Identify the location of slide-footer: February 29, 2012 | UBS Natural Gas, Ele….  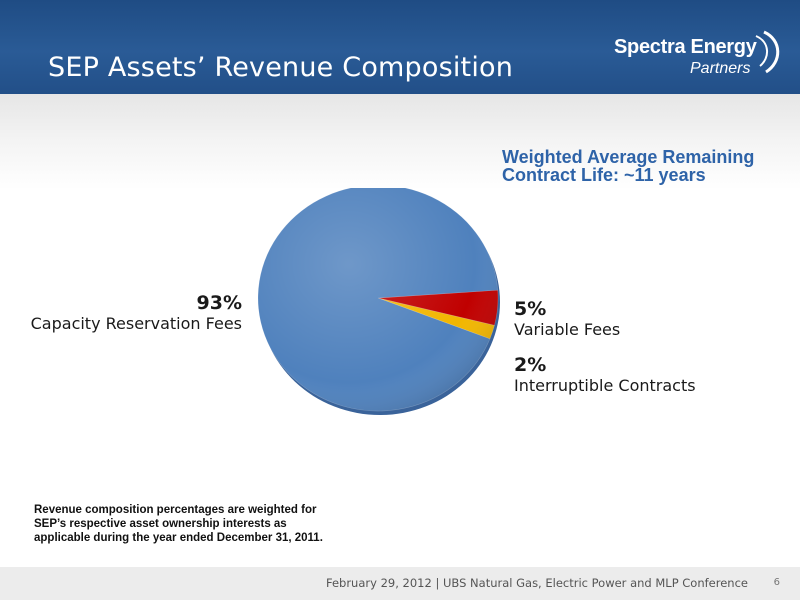
(400, 583).